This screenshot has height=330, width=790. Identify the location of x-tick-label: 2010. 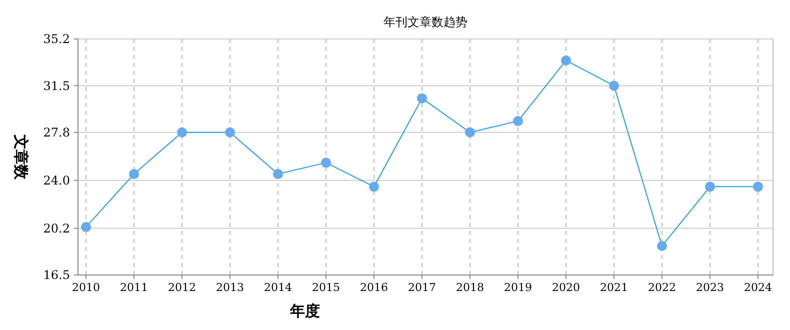
(86, 287).